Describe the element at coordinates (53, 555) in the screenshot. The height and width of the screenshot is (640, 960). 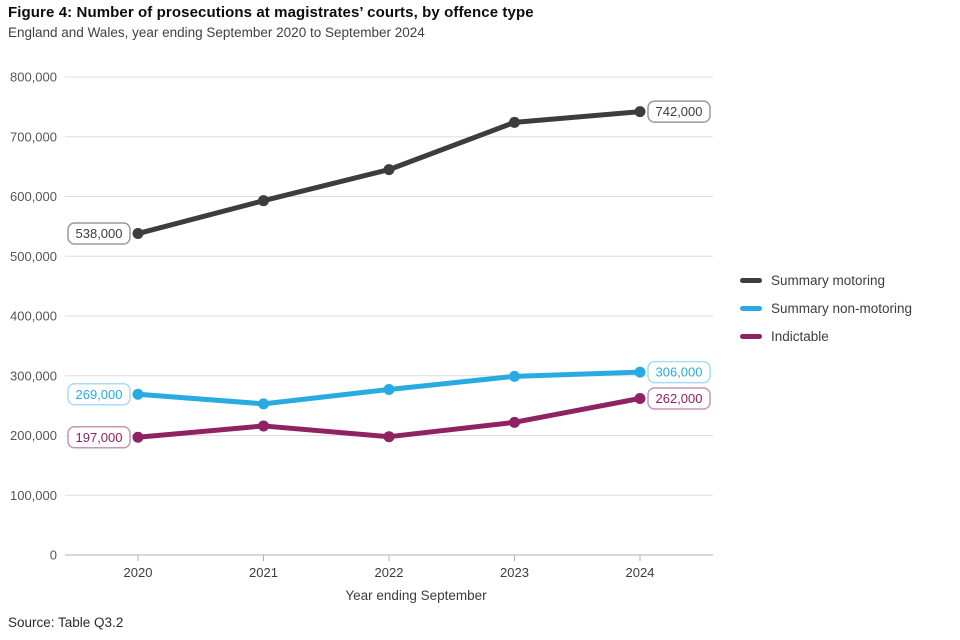
I see `y-tick-label: 0` at that location.